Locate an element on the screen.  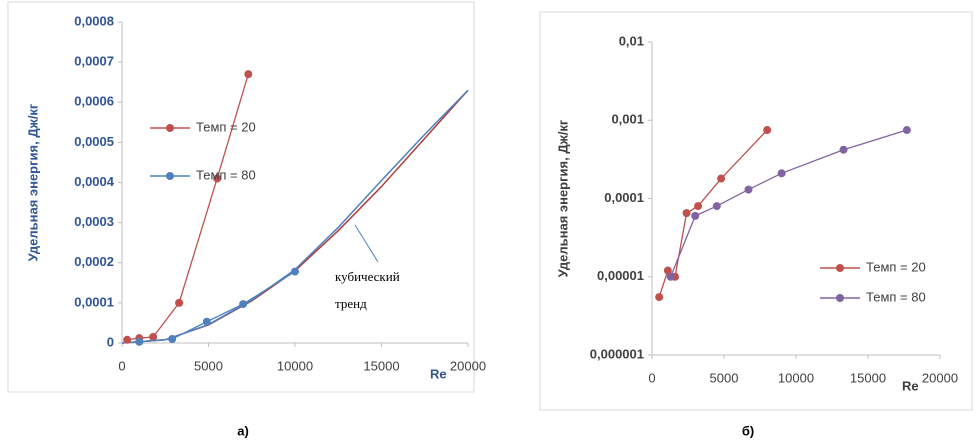
annotation-pointer is located at coordinates (366, 243).